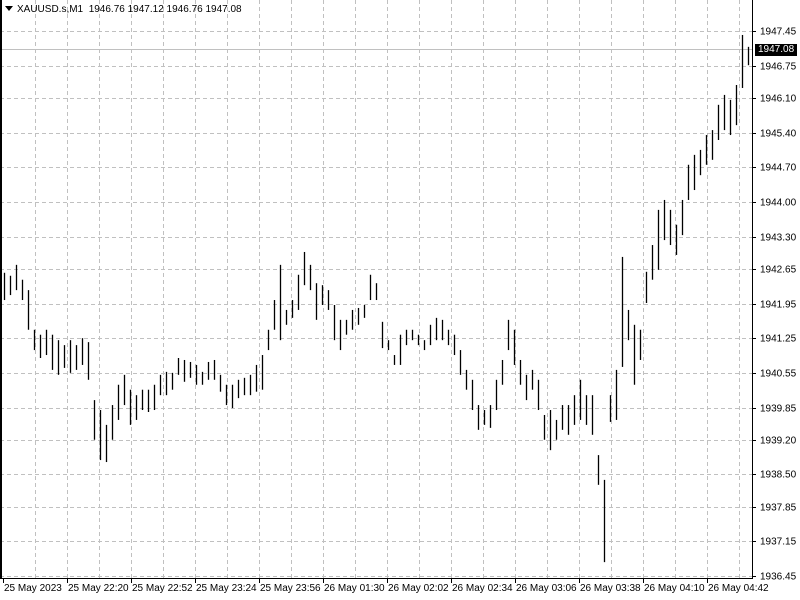 Image resolution: width=800 pixels, height=600 pixels. I want to click on time-tick-label: 26 May 01:30, so click(354, 588).